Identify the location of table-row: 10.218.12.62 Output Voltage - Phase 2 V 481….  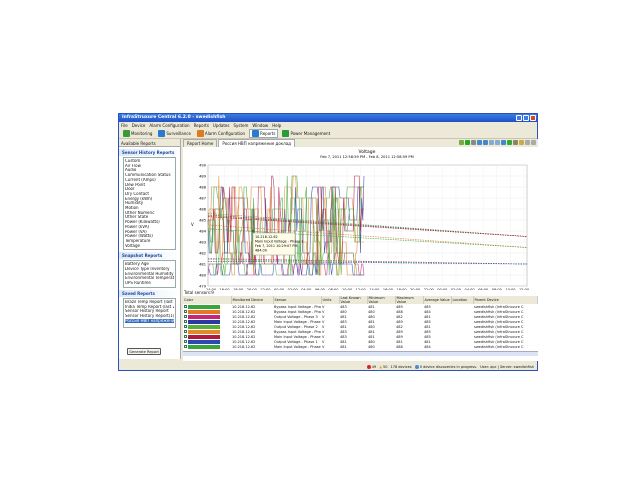
(360, 326).